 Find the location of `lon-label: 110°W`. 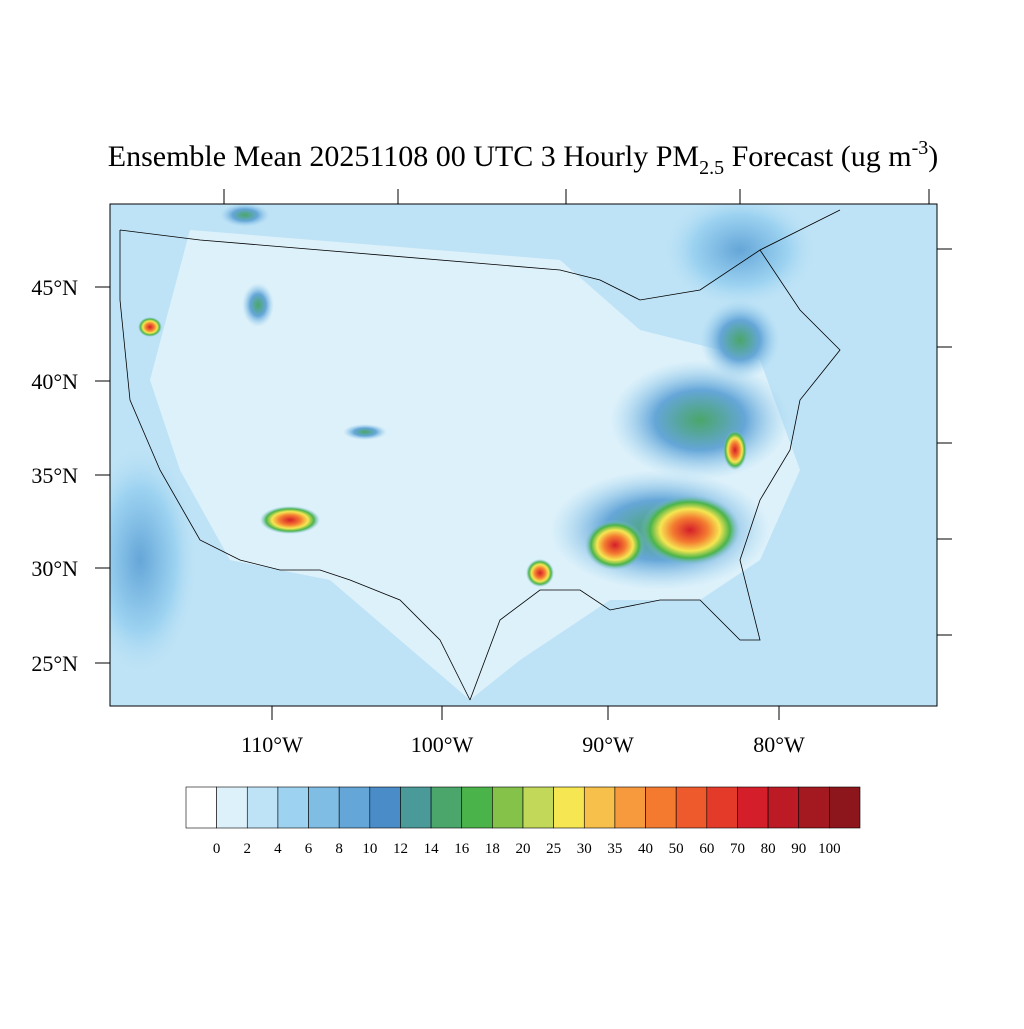

lon-label: 110°W is located at coordinates (272, 744).